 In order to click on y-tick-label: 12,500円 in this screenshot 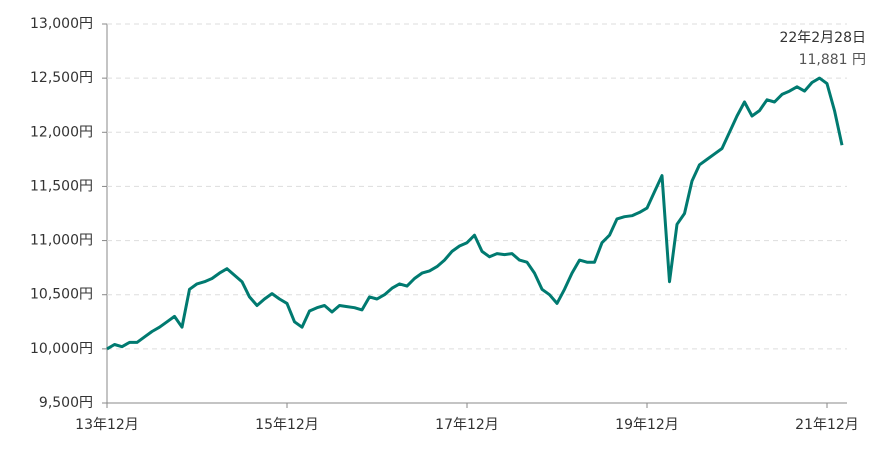, I will do `click(61, 78)`.